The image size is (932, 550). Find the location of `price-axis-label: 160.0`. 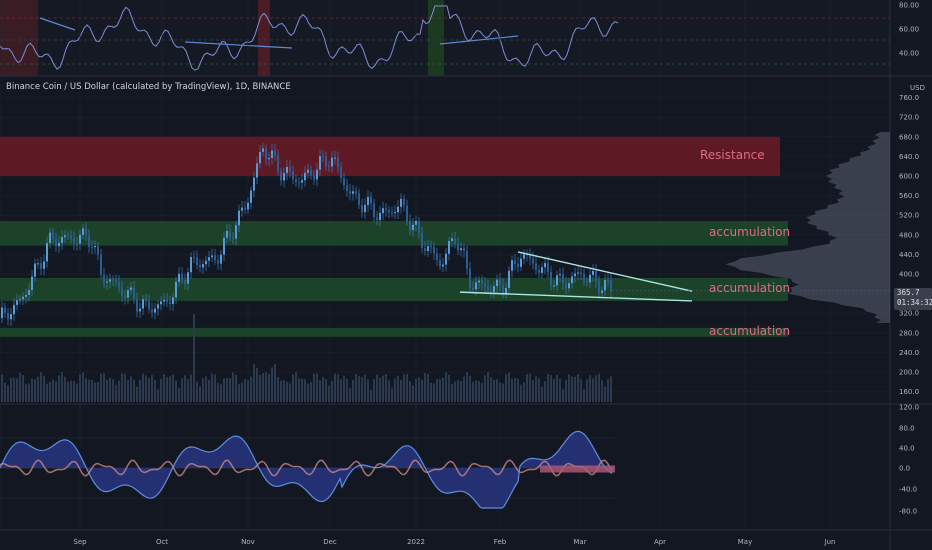

price-axis-label: 160.0 is located at coordinates (909, 392).